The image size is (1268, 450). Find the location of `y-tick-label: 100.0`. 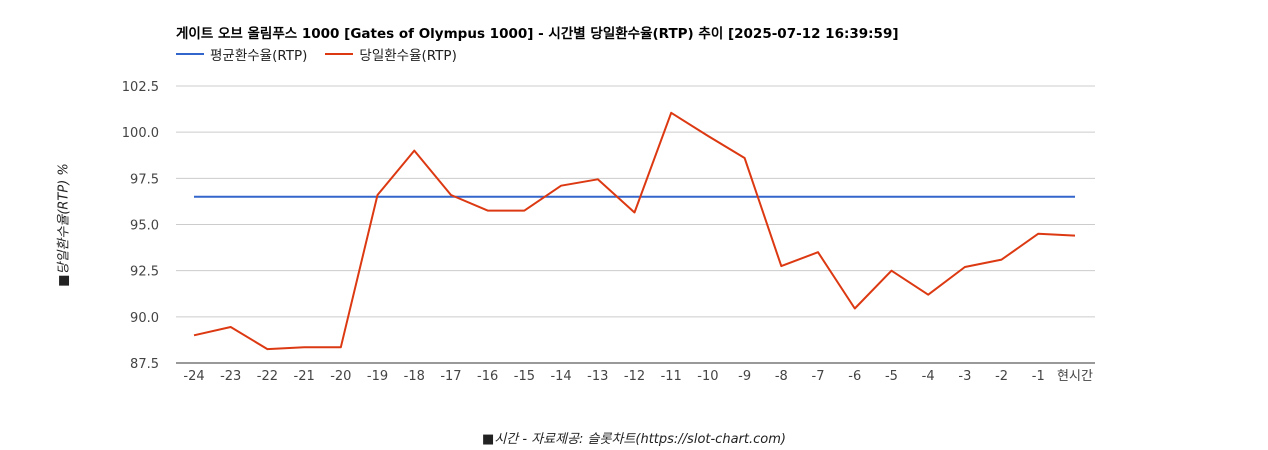

y-tick-label: 100.0 is located at coordinates (140, 133).